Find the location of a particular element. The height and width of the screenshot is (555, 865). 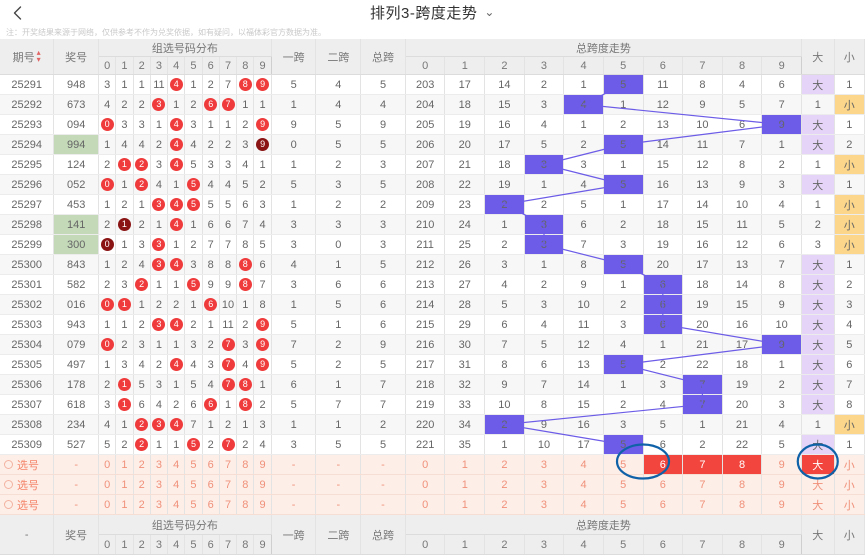

cell-trend-0: 208 is located at coordinates (425, 184).